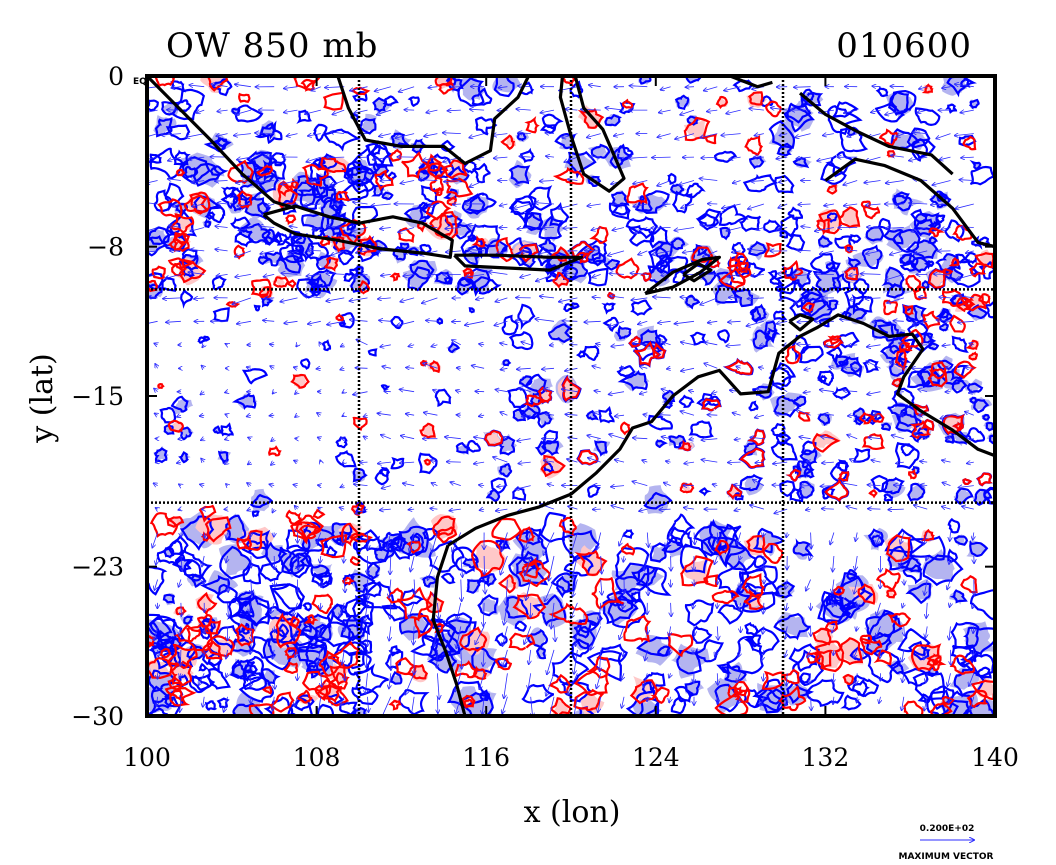 This screenshot has height=865, width=1056. Describe the element at coordinates (486, 757) in the screenshot. I see `x-tick-label: 116` at that location.